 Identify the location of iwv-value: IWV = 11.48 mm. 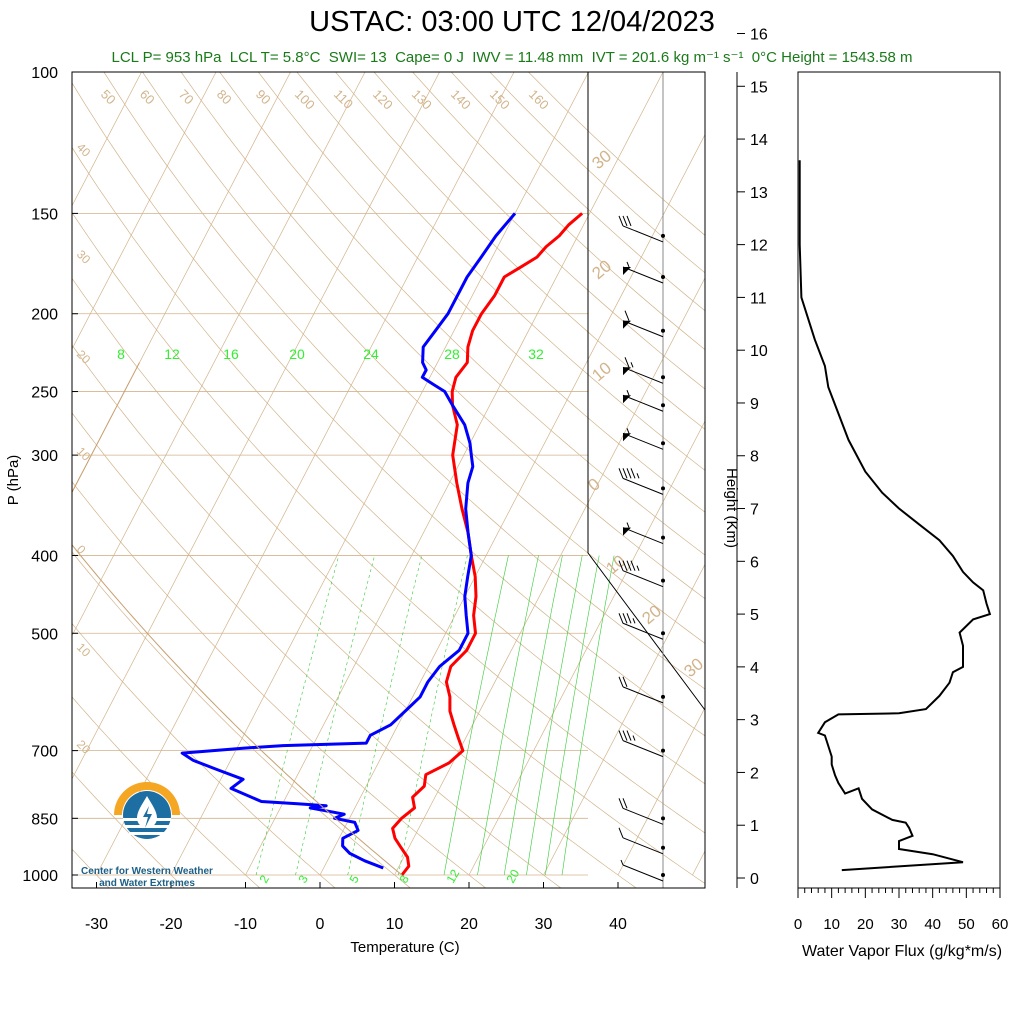
(528, 57).